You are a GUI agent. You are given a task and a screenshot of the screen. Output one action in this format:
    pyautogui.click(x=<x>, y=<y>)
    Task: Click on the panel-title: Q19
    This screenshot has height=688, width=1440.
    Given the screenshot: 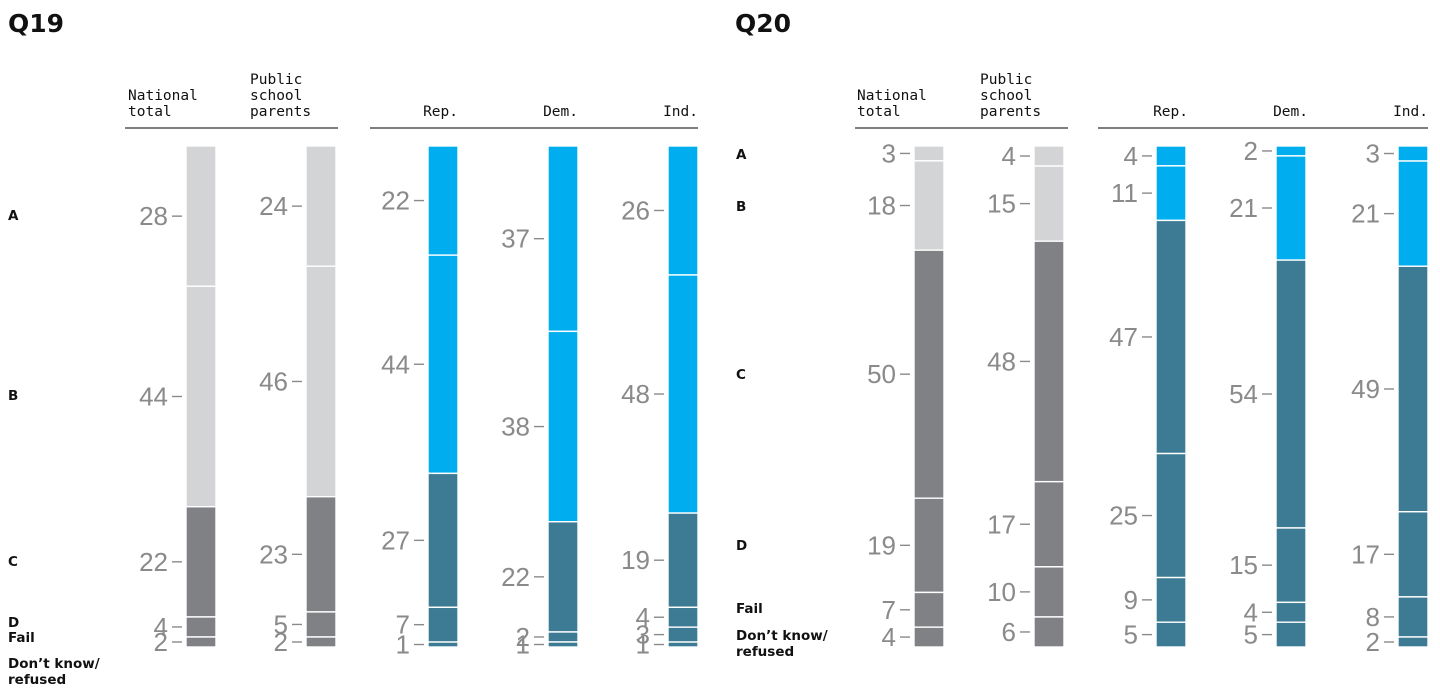 What is the action you would take?
    pyautogui.click(x=36, y=23)
    